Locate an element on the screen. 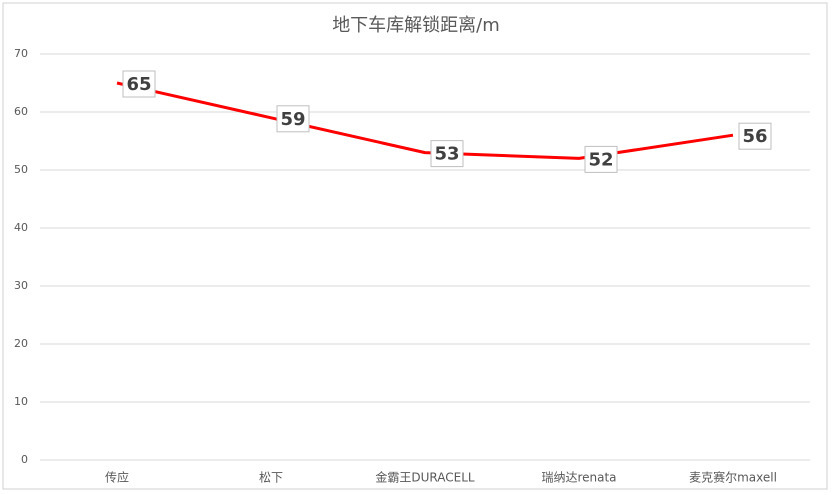 This screenshot has width=832, height=495. y-tick-label: 10 is located at coordinates (21, 401).